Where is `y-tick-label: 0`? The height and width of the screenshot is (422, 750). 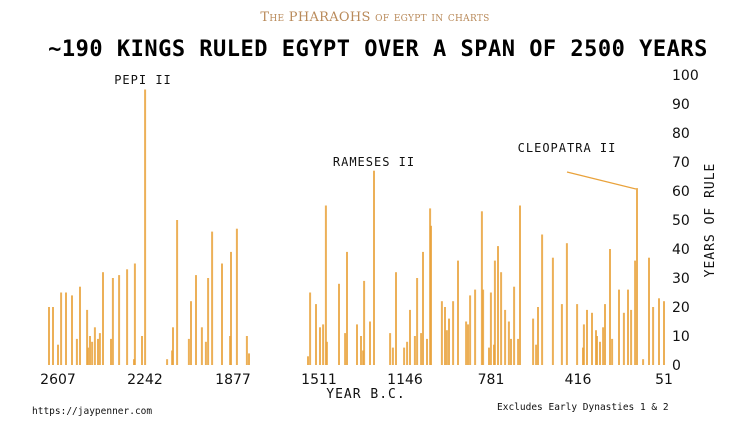
y-tick-label: 0 is located at coordinates (676, 366).